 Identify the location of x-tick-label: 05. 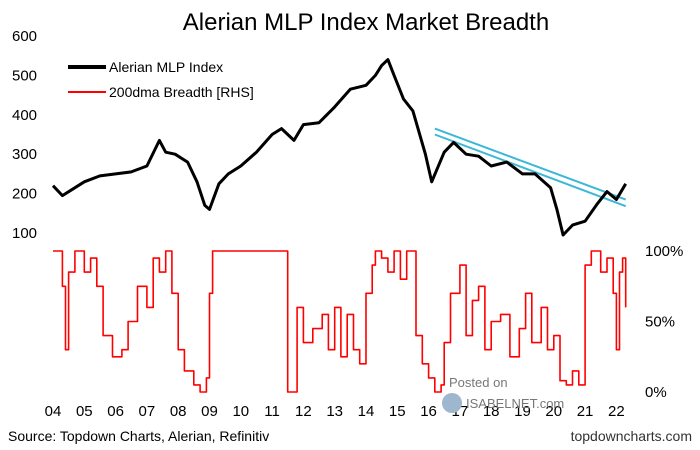
(84, 411).